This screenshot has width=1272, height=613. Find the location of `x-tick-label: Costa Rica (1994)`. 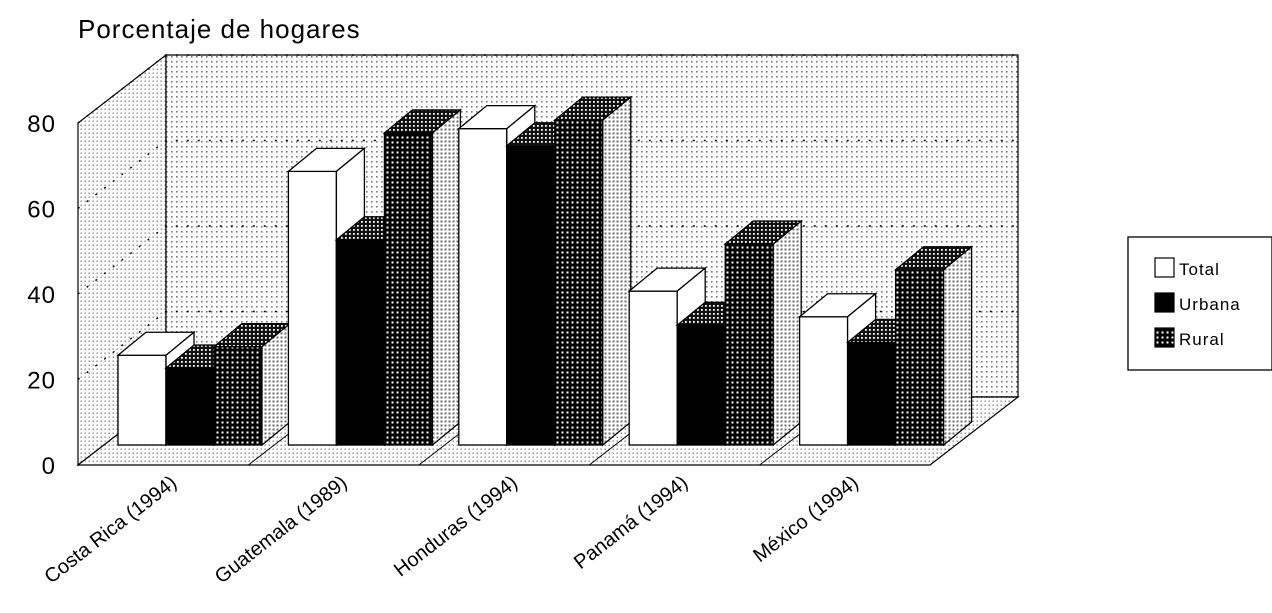

x-tick-label: Costa Rica (1994) is located at coordinates (111, 530).